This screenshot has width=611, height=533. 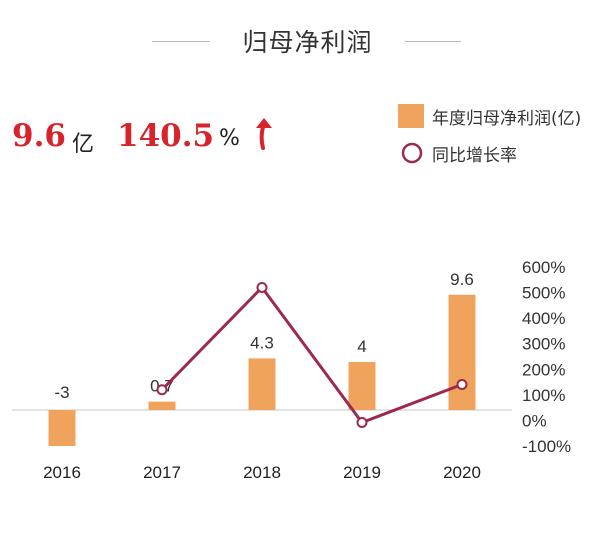 I want to click on title-divider-right, so click(x=433, y=41).